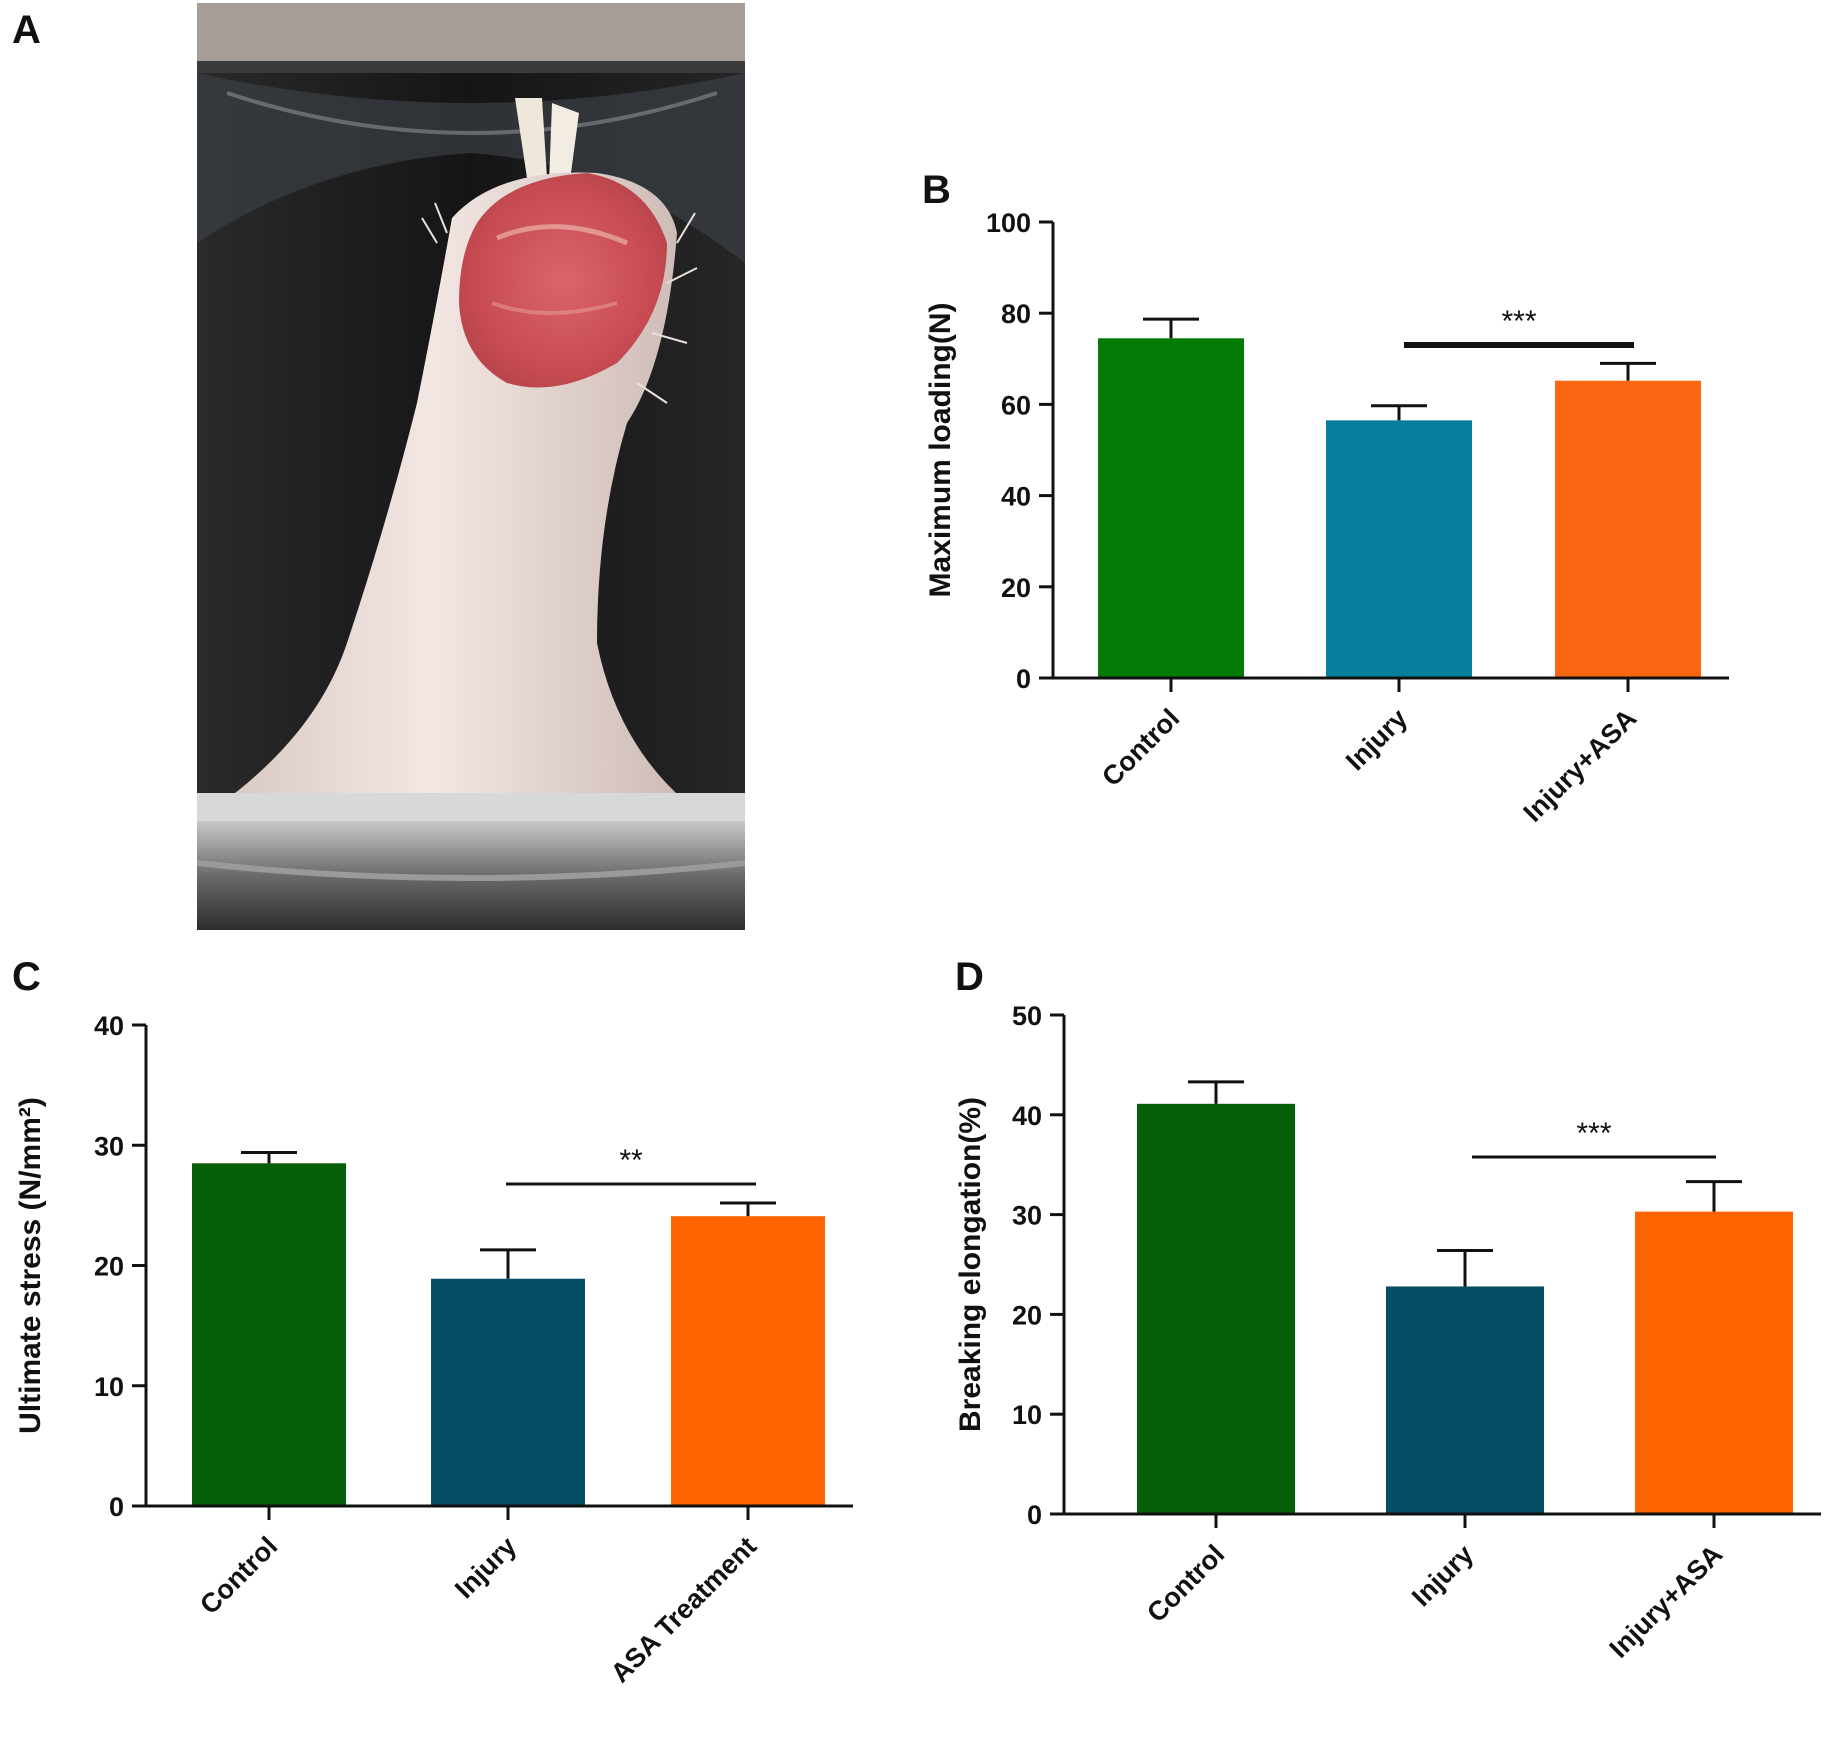 The height and width of the screenshot is (1738, 1845). What do you see at coordinates (969, 977) in the screenshot?
I see `panel-label-d: D` at bounding box center [969, 977].